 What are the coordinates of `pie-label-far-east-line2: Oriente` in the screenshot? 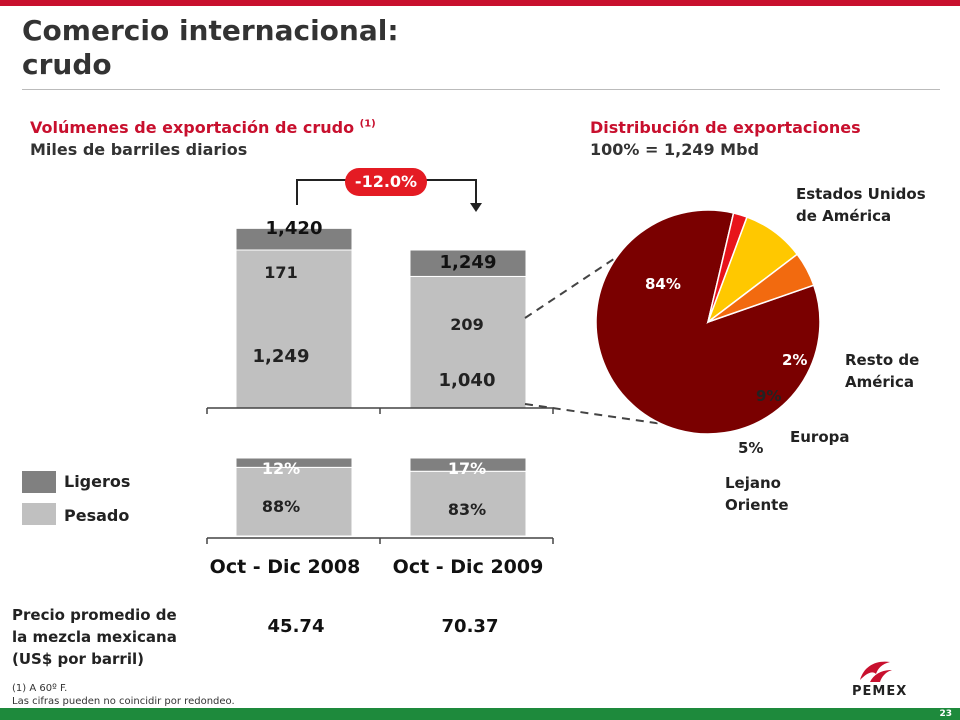 It's located at (757, 505).